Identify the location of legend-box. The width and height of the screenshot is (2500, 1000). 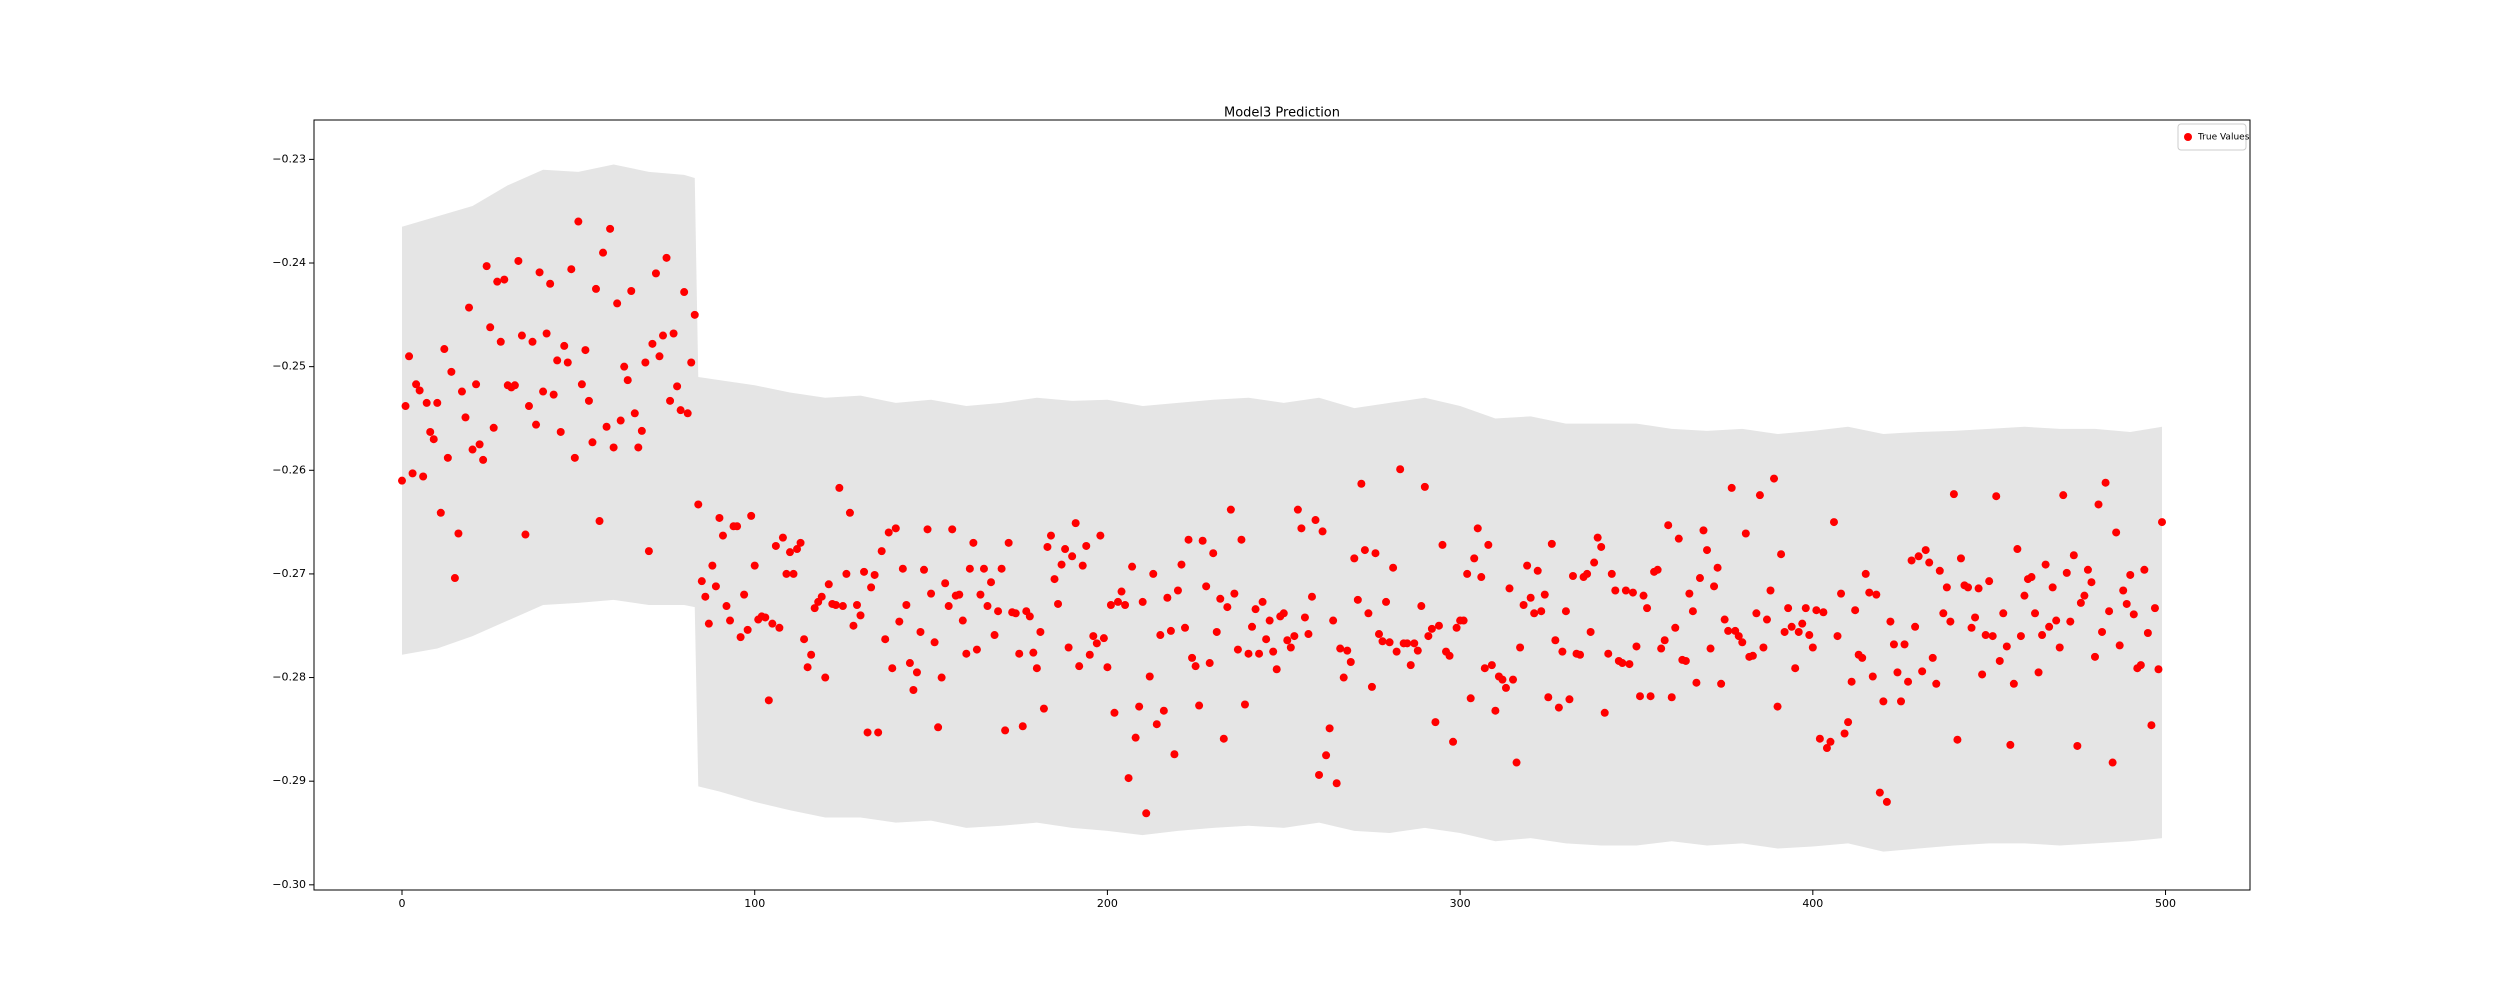
(2212, 137).